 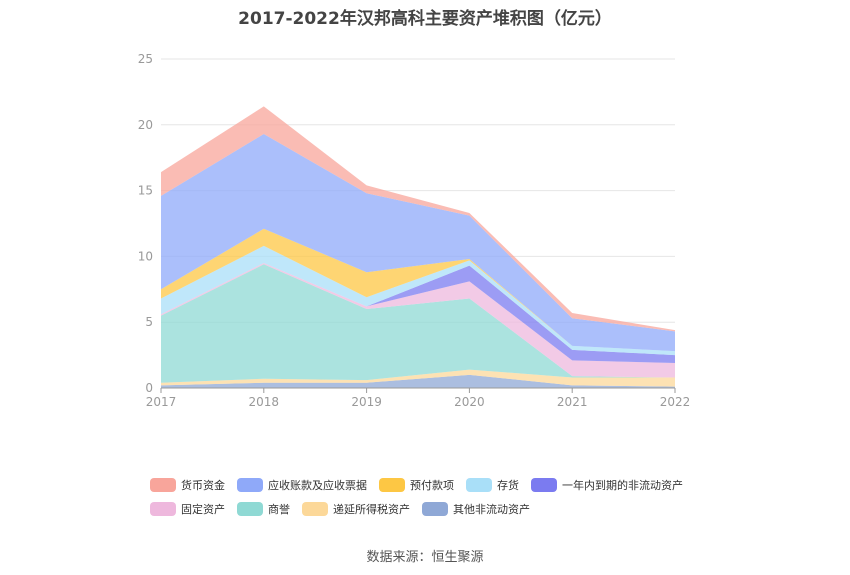 I want to click on legend-label: 其他非流动资产, so click(x=491, y=509).